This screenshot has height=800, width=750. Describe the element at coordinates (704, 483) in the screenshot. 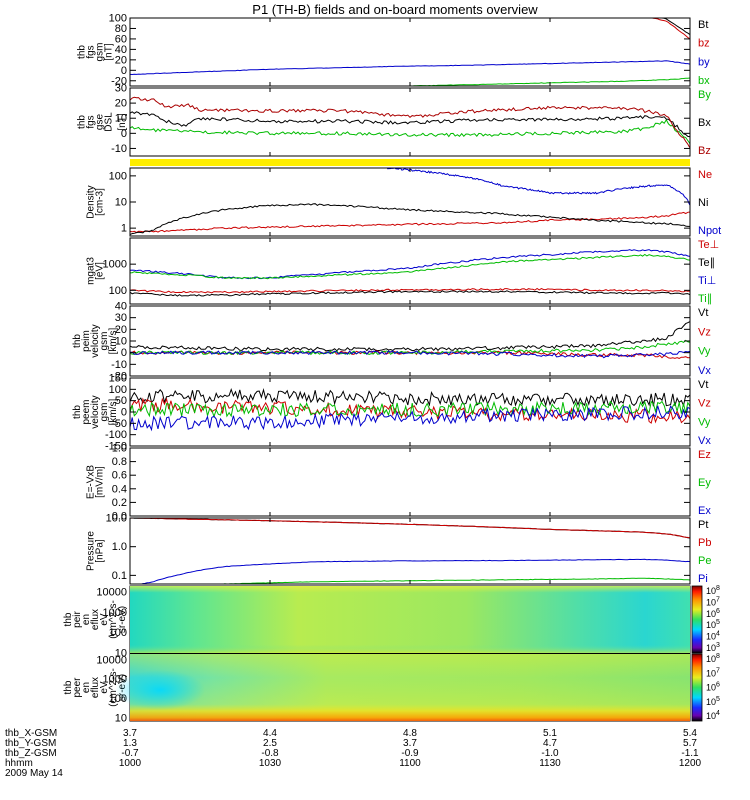

I see `legend-Ey: Ey` at that location.